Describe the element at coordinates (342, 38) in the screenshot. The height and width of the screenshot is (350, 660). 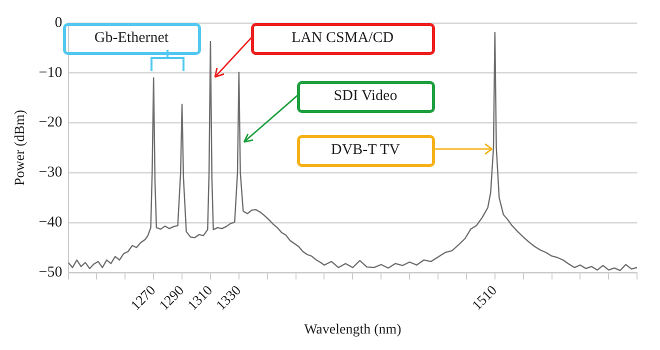
I see `annotation: LAN CSMA/CD` at that location.